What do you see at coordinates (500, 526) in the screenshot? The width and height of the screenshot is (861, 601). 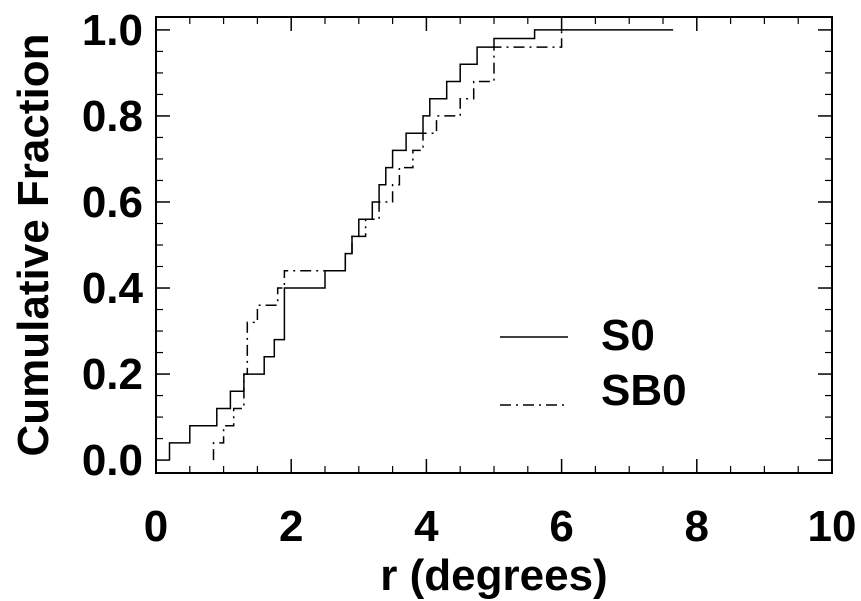 I see `x-tick-labels: 0 2 4 6 8 10` at bounding box center [500, 526].